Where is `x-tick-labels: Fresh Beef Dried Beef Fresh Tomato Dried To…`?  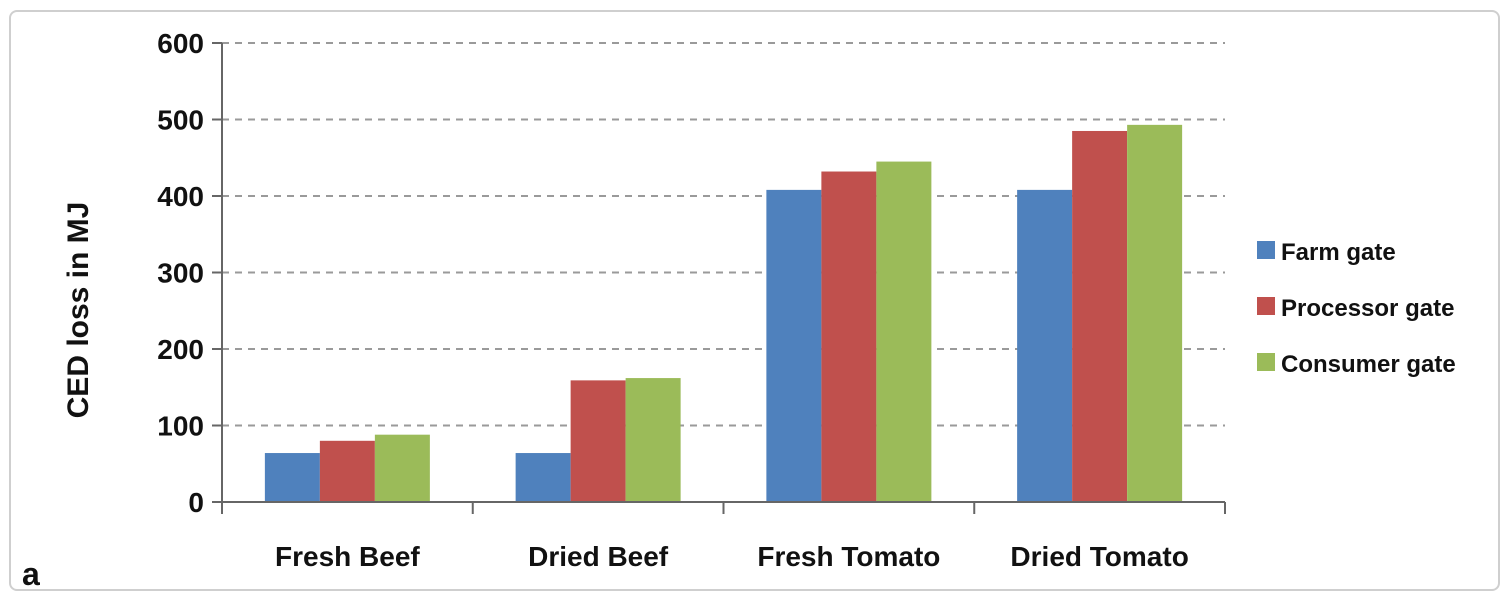 x-tick-labels: Fresh Beef Dried Beef Fresh Tomato Dried To… is located at coordinates (723, 537).